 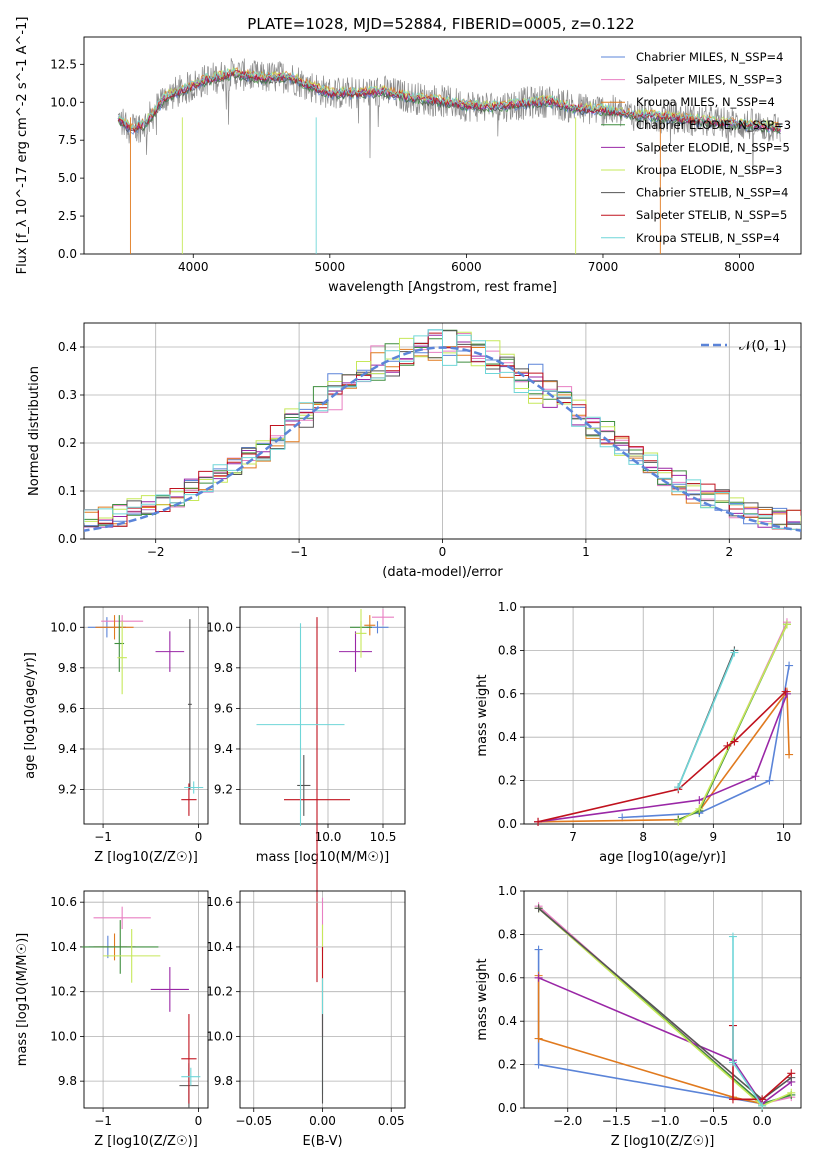 What do you see at coordinates (63, 992) in the screenshot?
I see `y-tick-label: 10.2` at bounding box center [63, 992].